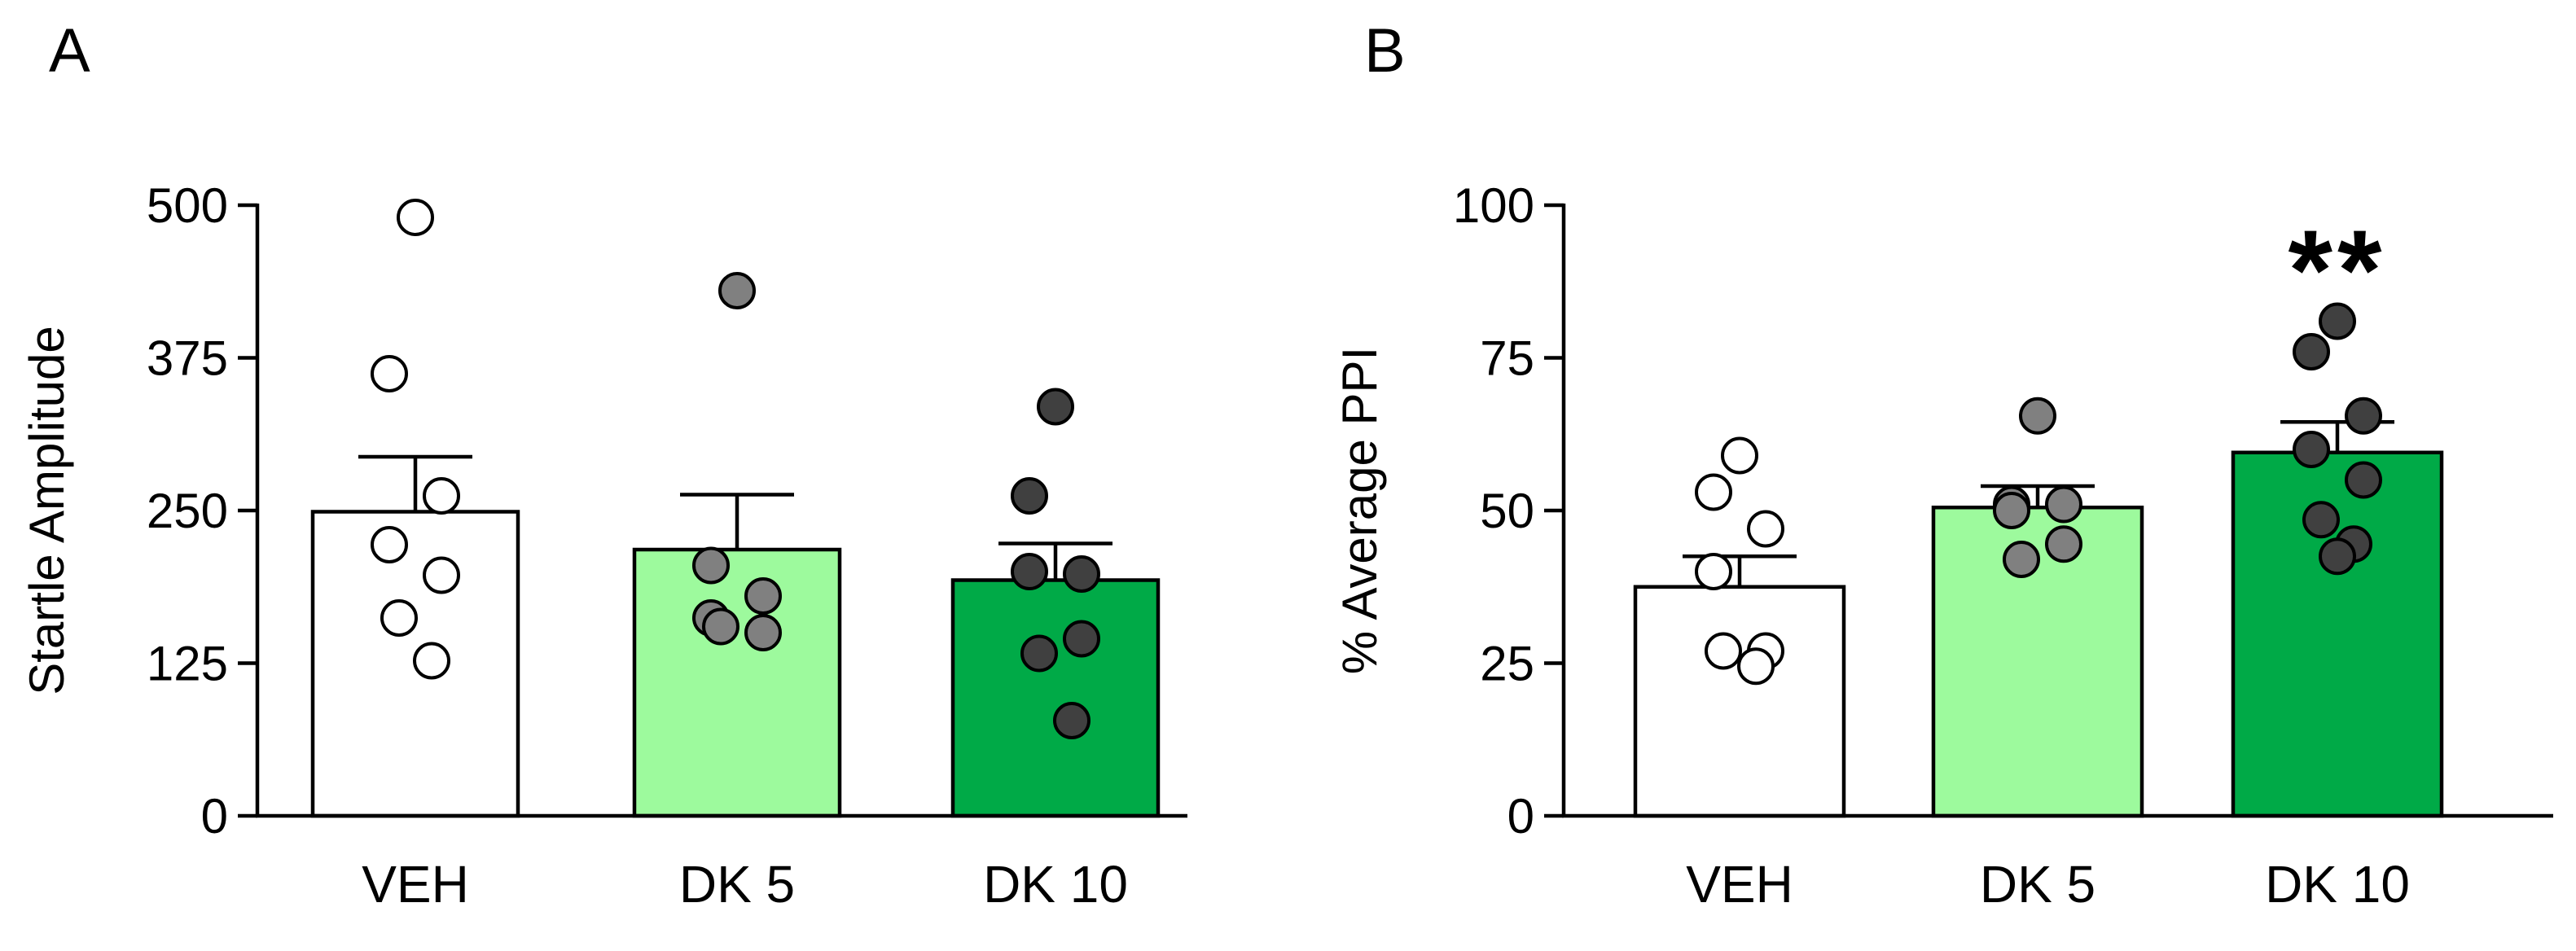  I want to click on y-tick-label: 100, so click(1493, 205).